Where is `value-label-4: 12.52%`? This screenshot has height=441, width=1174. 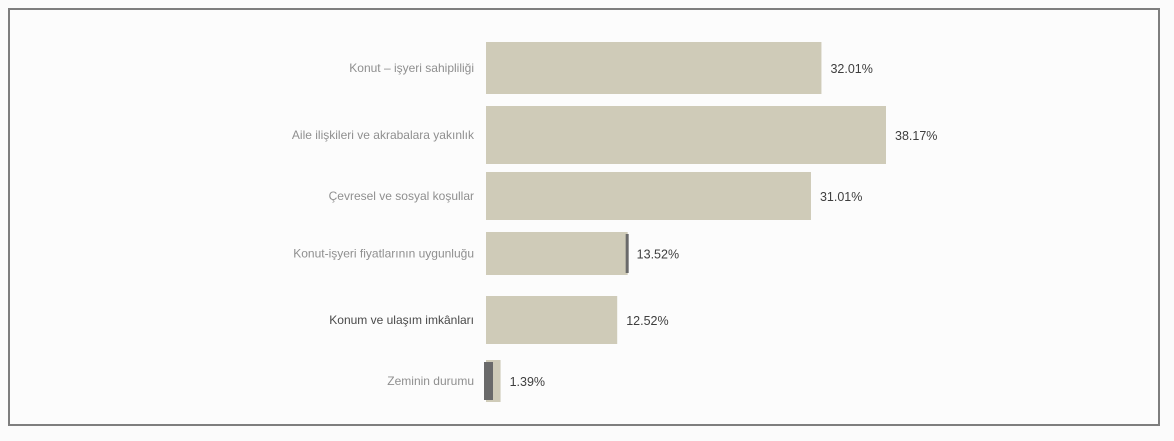
value-label-4: 12.52% is located at coordinates (647, 321).